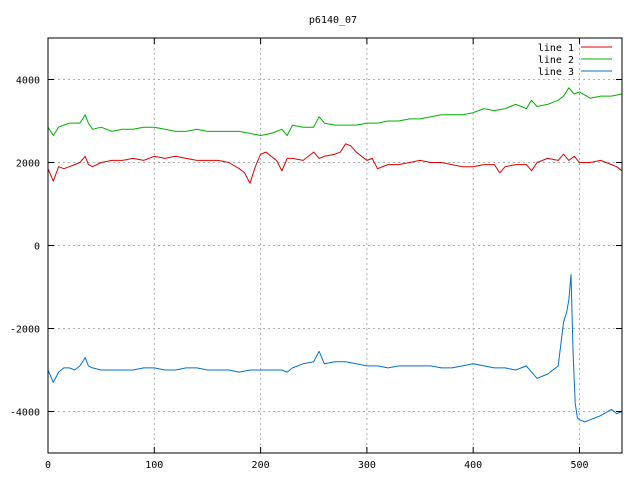  Describe the element at coordinates (556, 48) in the screenshot. I see `legend-label: line 1` at that location.